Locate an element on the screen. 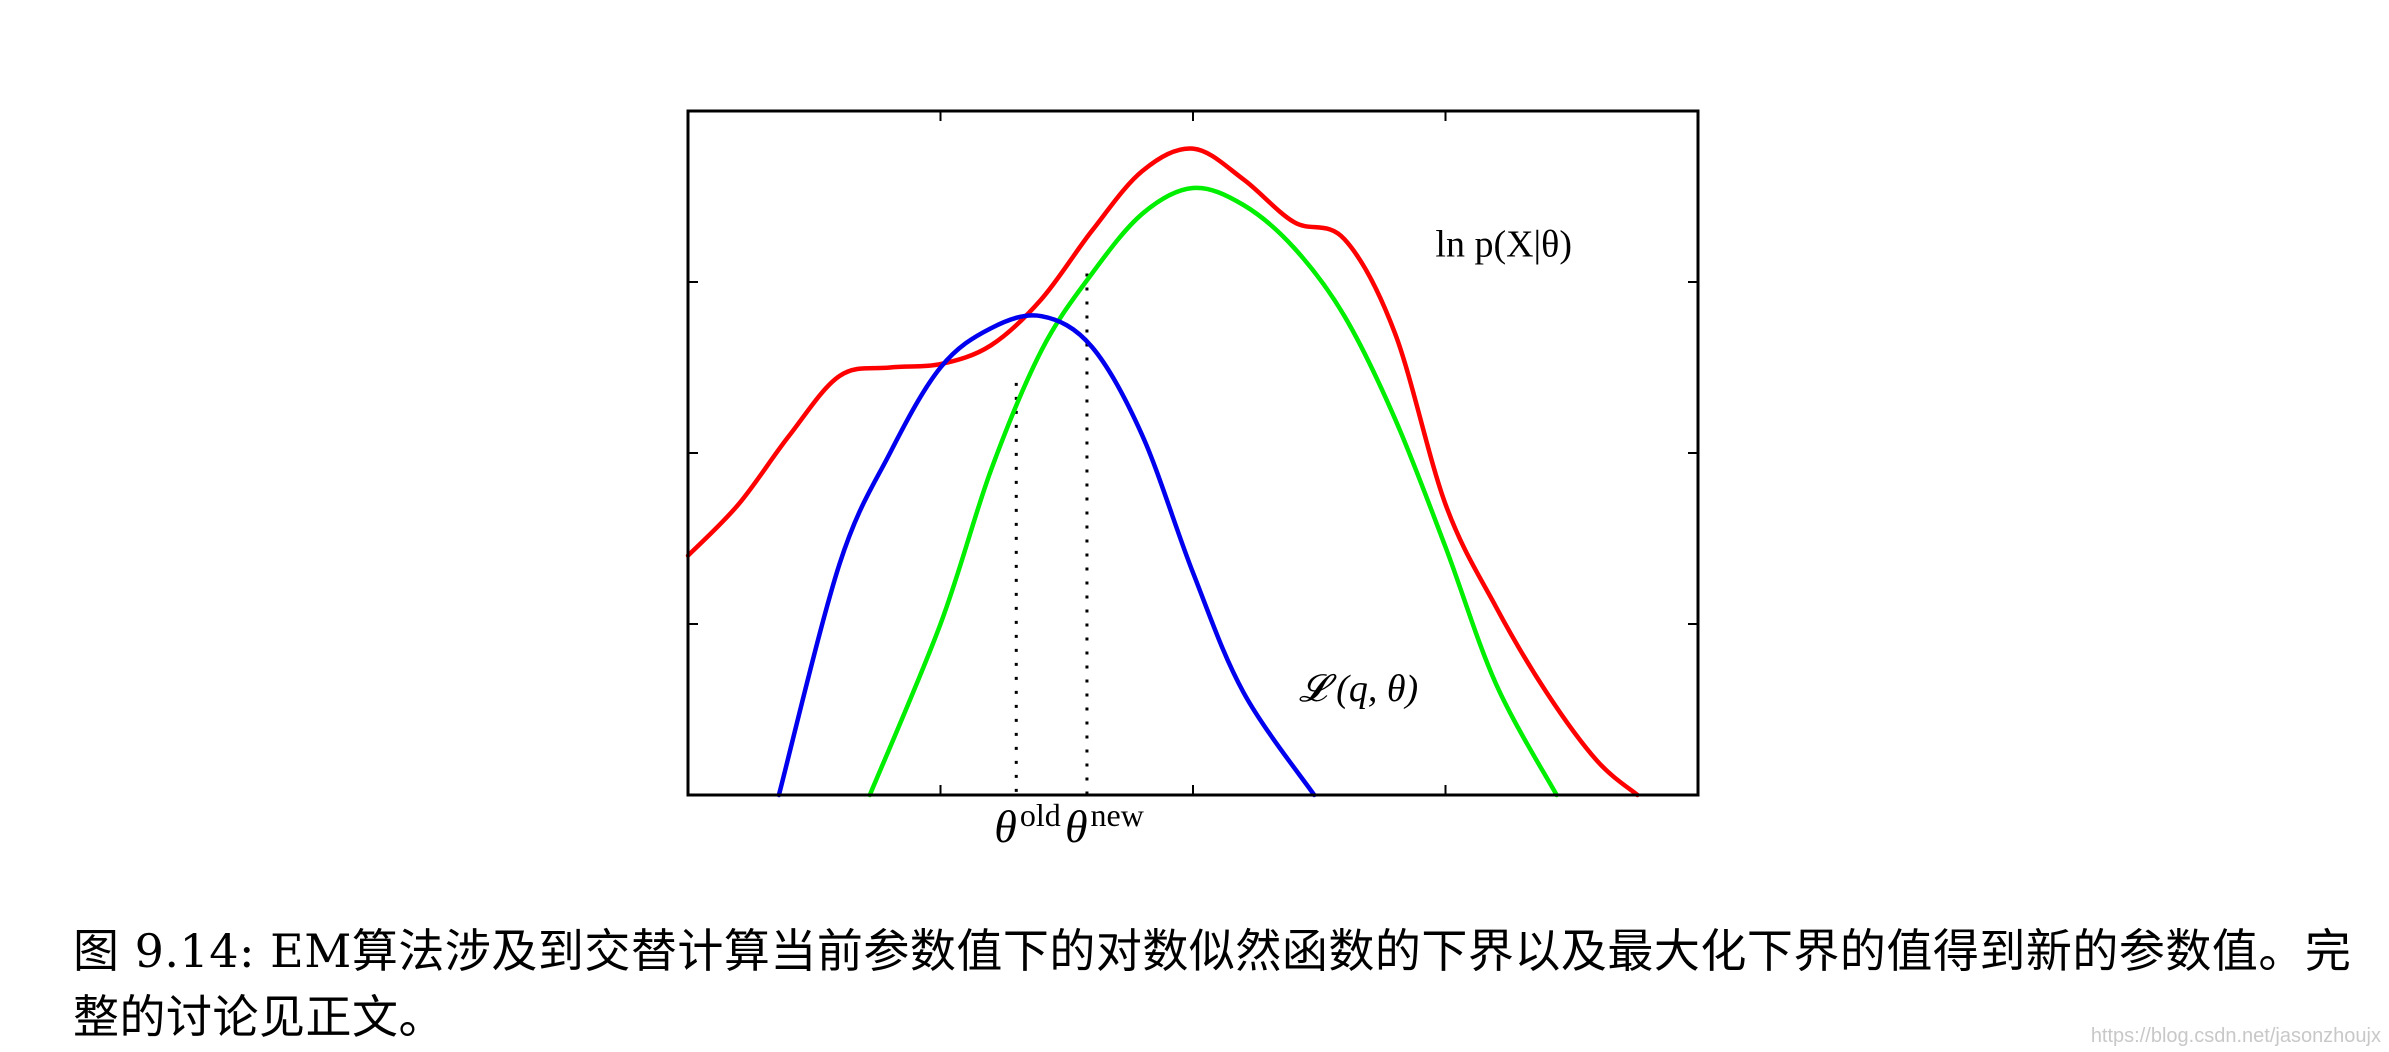  lower-bound-label: 𝓛 (q, θ) is located at coordinates (1358, 689).